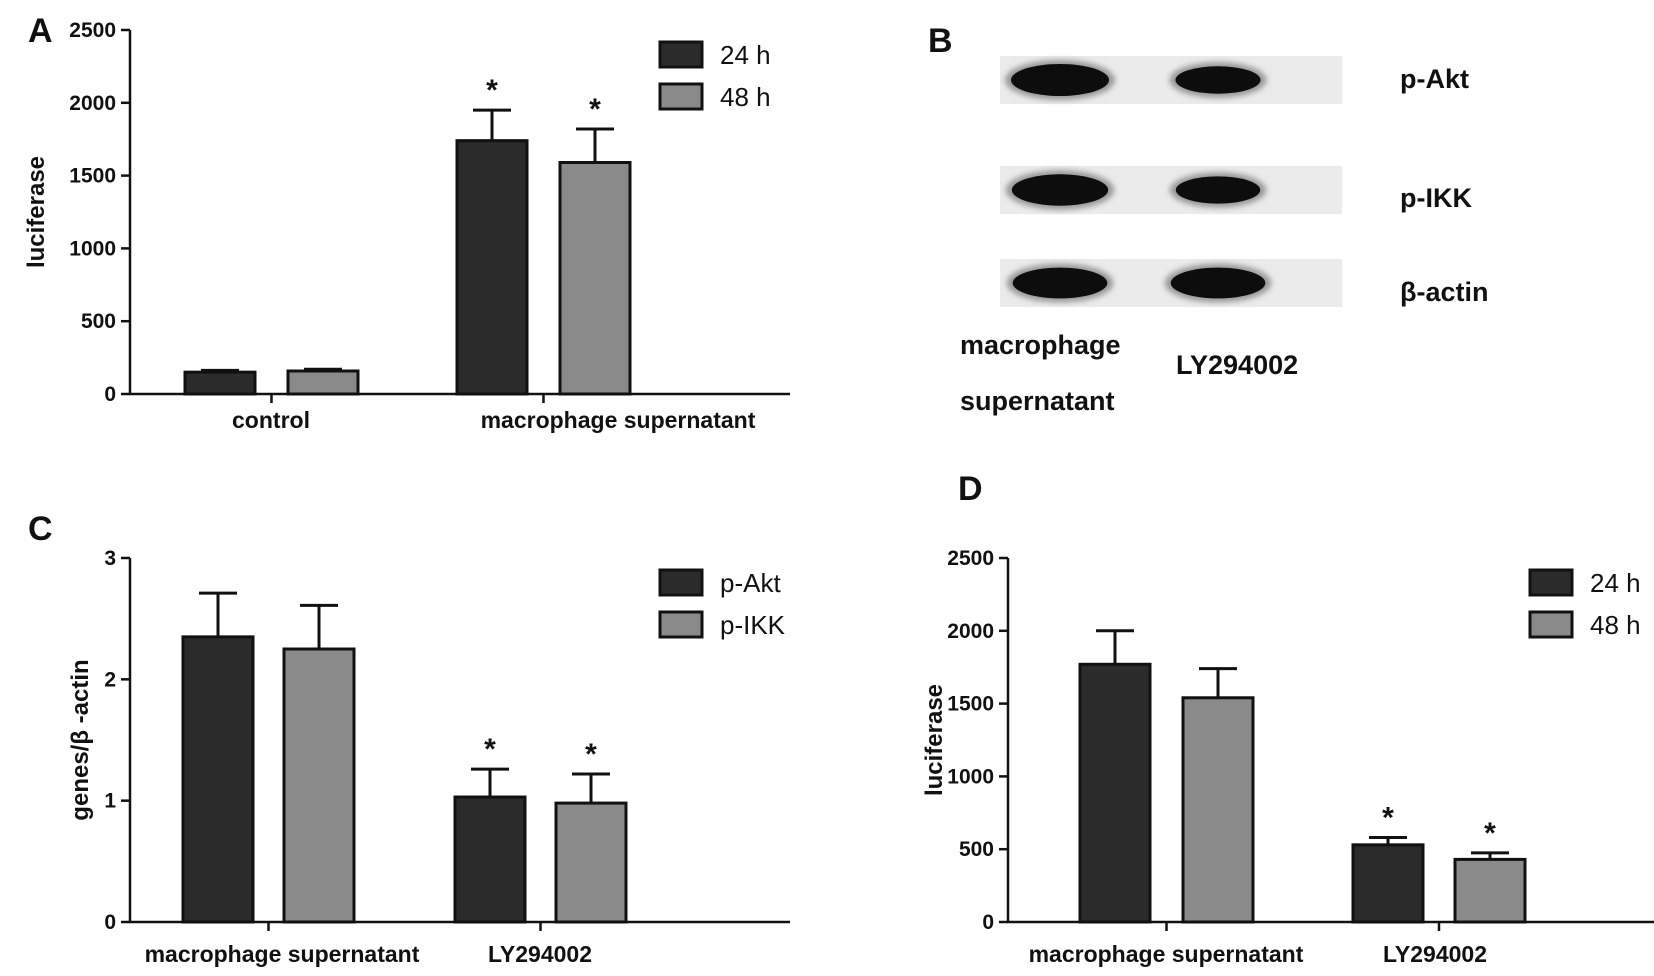 This screenshot has width=1654, height=976. I want to click on y-axis-title: genes/β -actin, so click(80, 739).